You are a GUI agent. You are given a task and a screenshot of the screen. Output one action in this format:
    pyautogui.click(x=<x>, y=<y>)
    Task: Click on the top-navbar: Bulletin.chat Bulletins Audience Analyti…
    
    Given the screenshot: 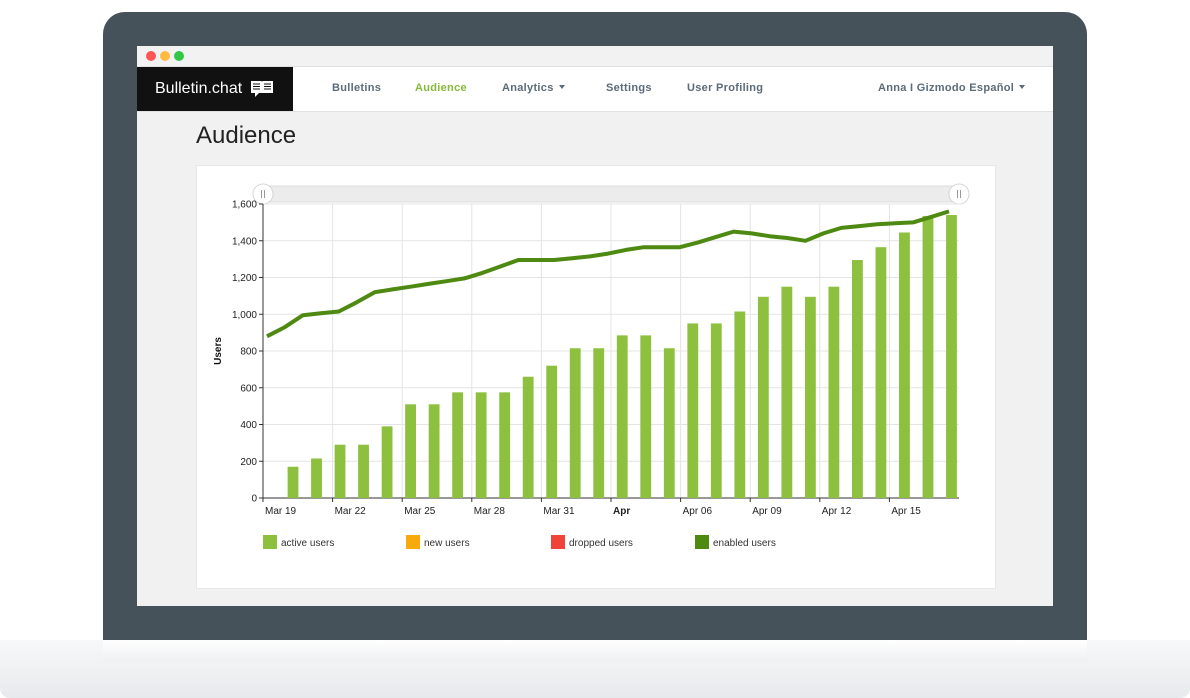 What is the action you would take?
    pyautogui.click(x=595, y=89)
    